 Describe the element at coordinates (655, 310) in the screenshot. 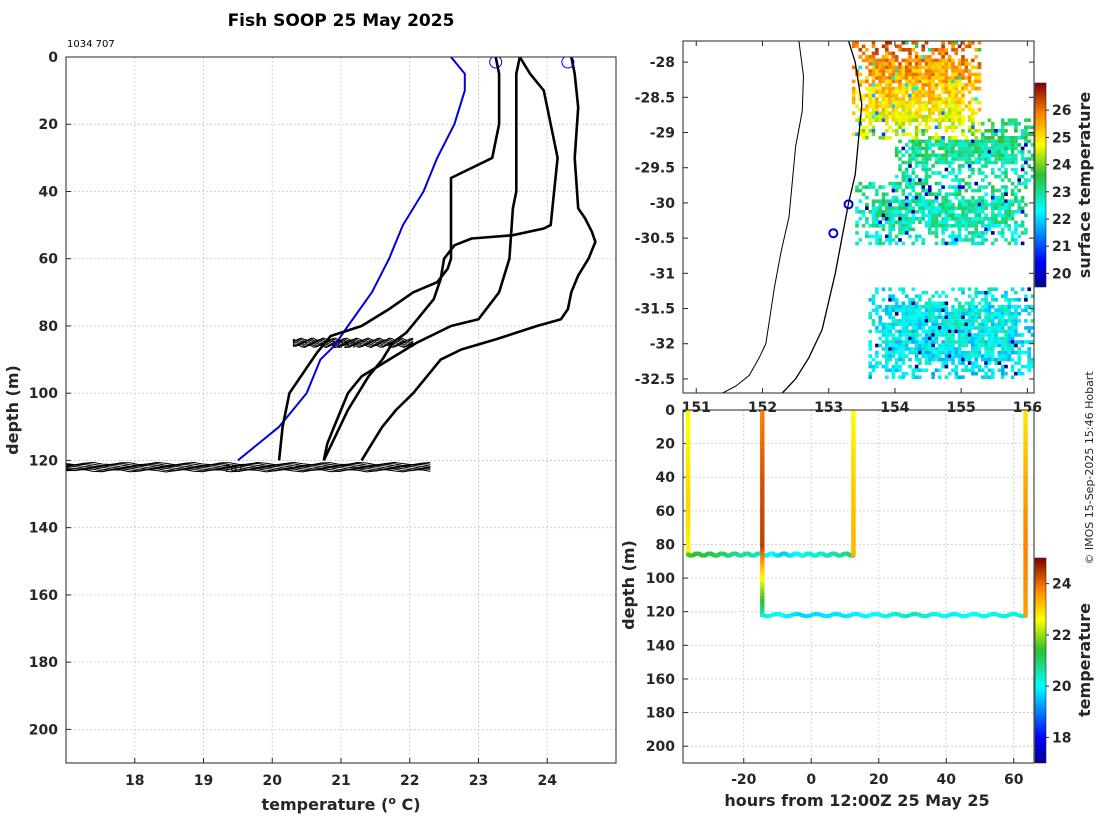

I see `map-y-tick-label: -31.5` at that location.